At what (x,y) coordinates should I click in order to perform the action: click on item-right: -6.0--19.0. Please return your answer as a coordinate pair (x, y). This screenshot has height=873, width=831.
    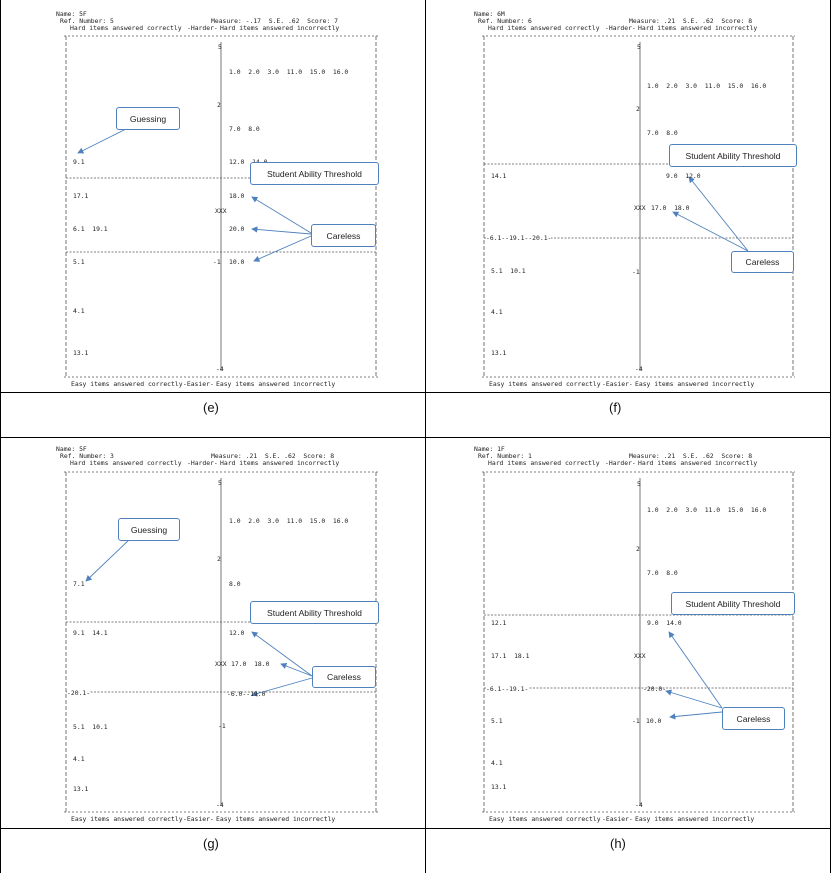
    Looking at the image, I should click on (246, 694).